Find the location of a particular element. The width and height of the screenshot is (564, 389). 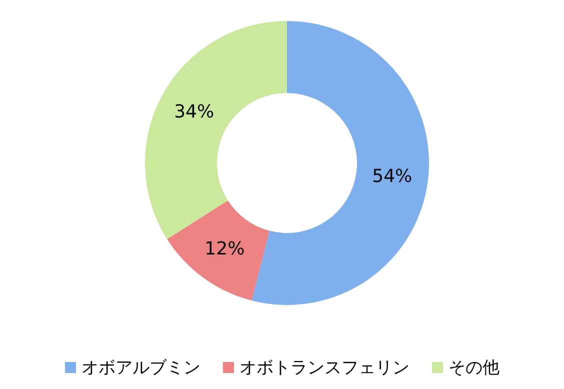

legend-label: オボアルブミン is located at coordinates (141, 368).